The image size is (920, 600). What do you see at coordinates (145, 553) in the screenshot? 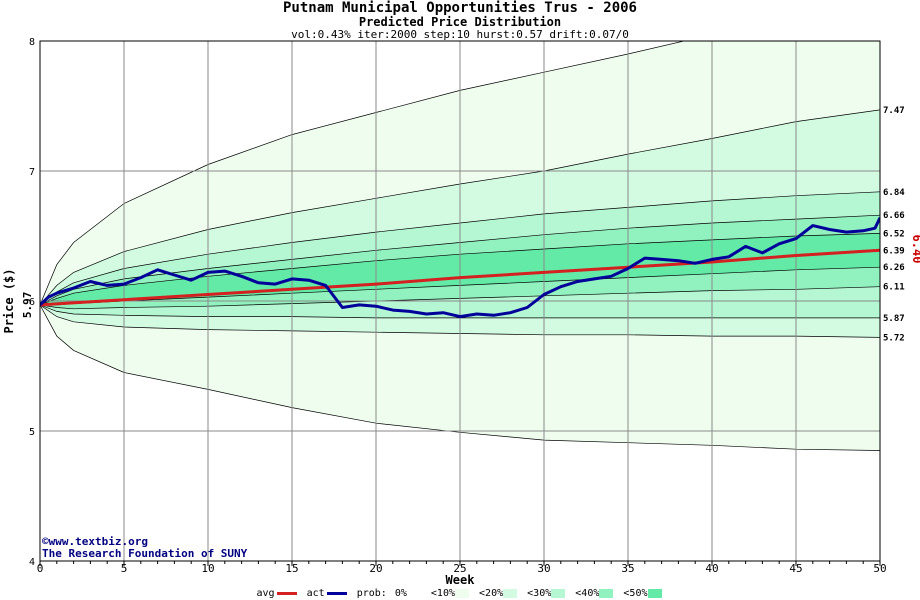
I see `foundation-credit: The Research Foundation of SUNY` at bounding box center [145, 553].